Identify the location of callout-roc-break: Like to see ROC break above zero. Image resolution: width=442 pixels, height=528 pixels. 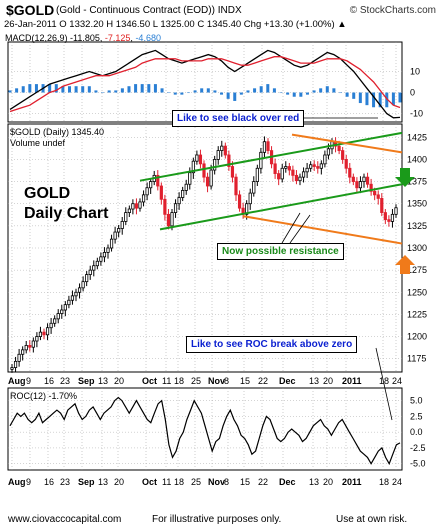
(272, 344).